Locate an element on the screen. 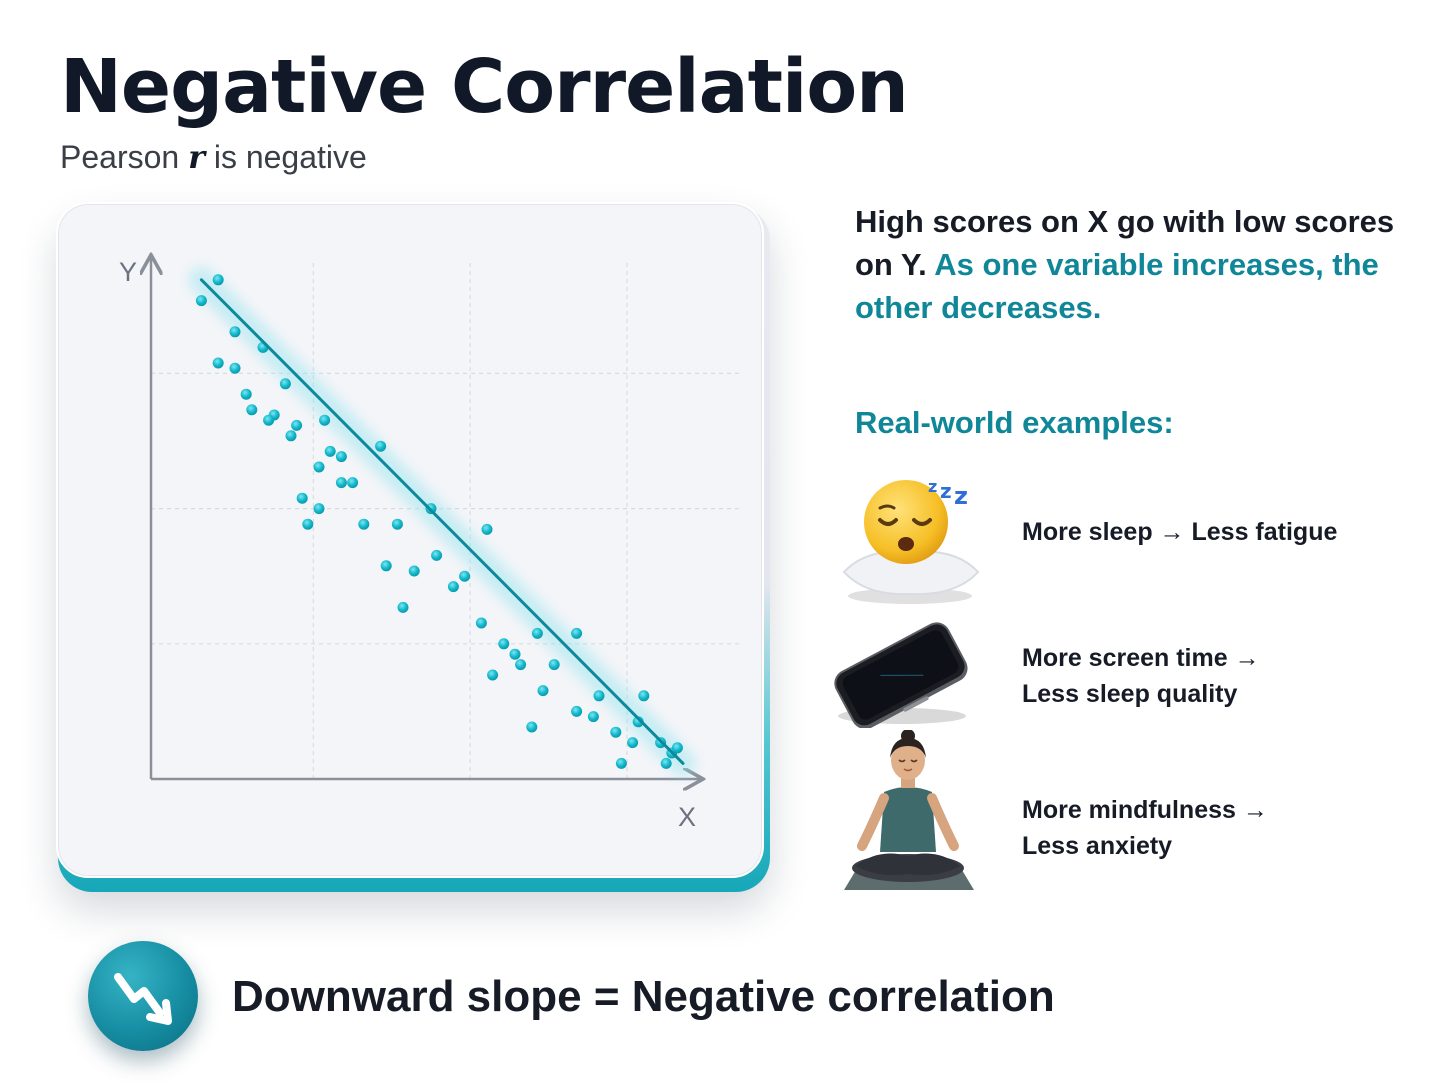 Image resolution: width=1448 pixels, height=1086 pixels. meditating-person-icon is located at coordinates (909, 810).